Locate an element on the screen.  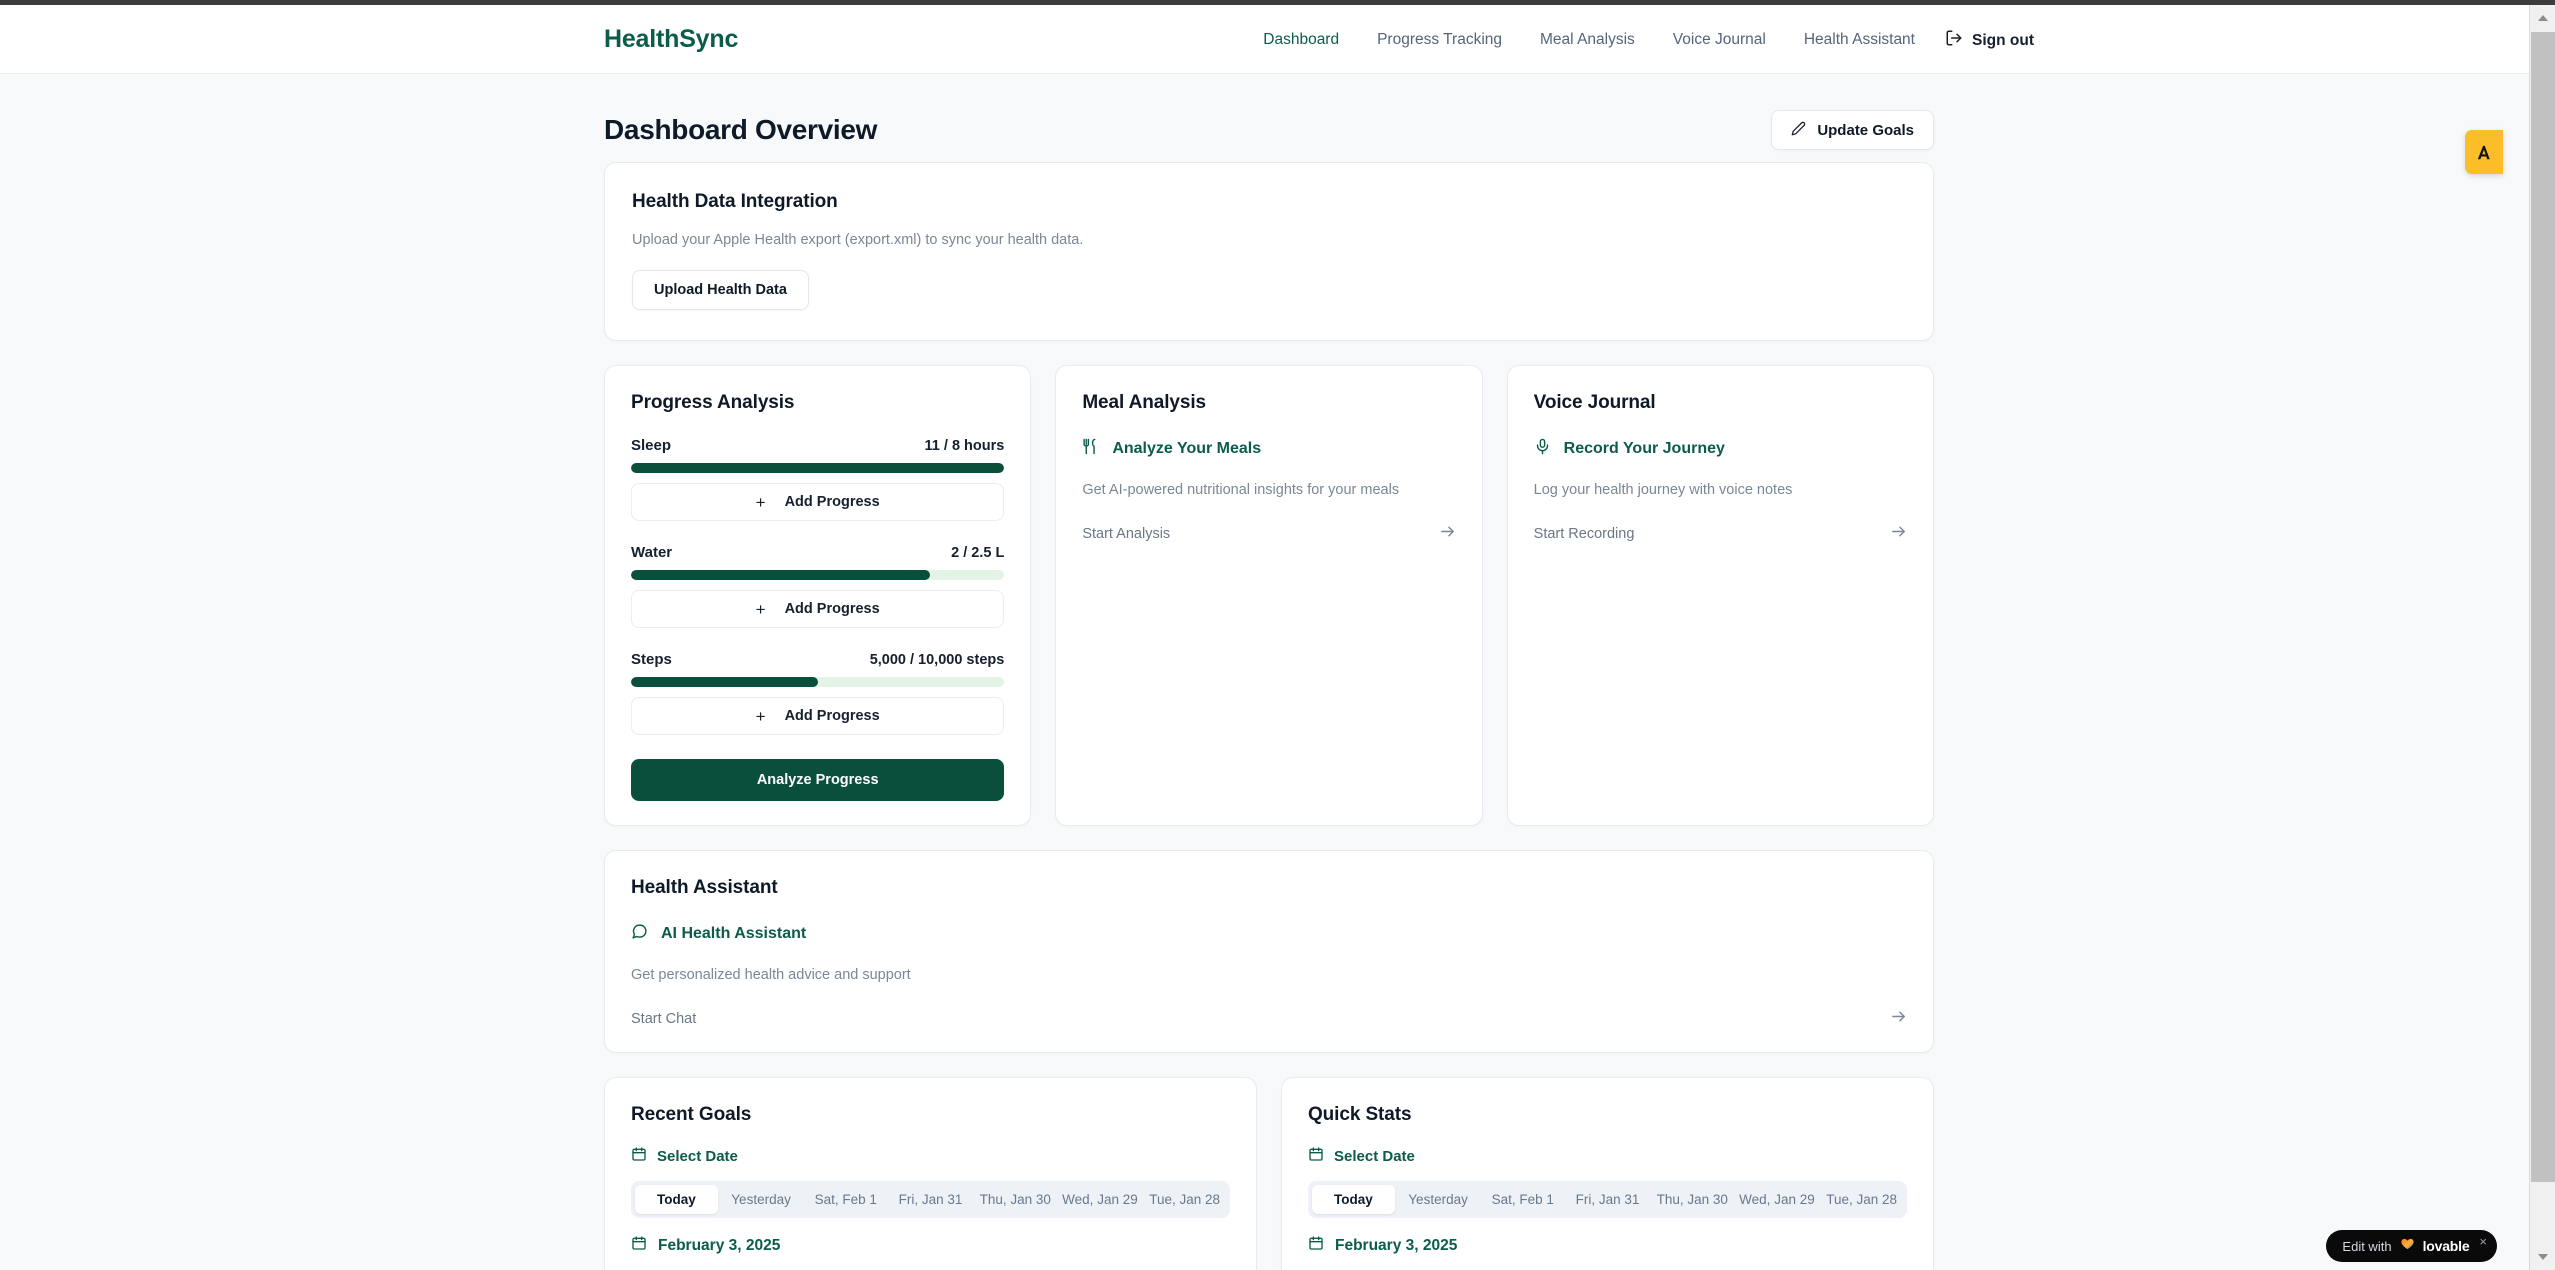
lovable-badge: Edit with lovable × is located at coordinates (2411, 1246).